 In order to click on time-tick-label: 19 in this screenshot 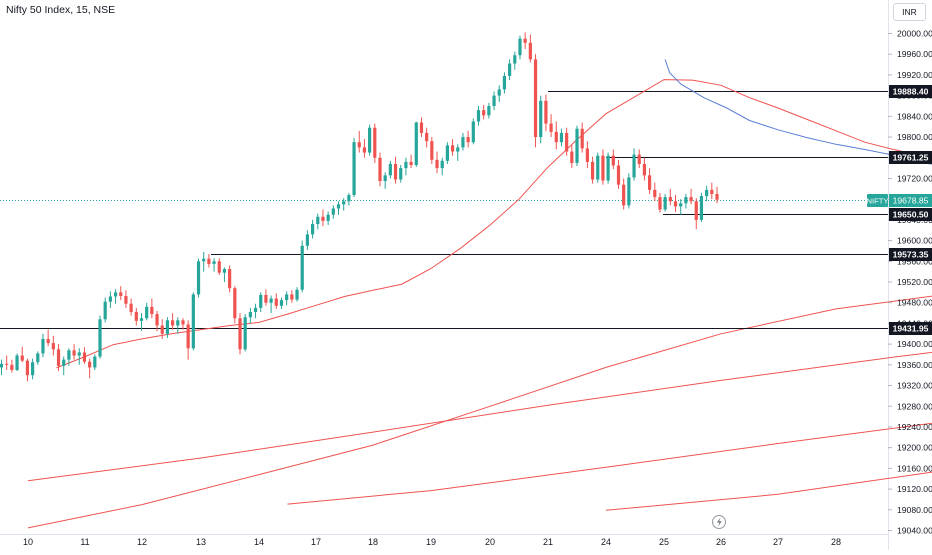, I will do `click(431, 542)`.